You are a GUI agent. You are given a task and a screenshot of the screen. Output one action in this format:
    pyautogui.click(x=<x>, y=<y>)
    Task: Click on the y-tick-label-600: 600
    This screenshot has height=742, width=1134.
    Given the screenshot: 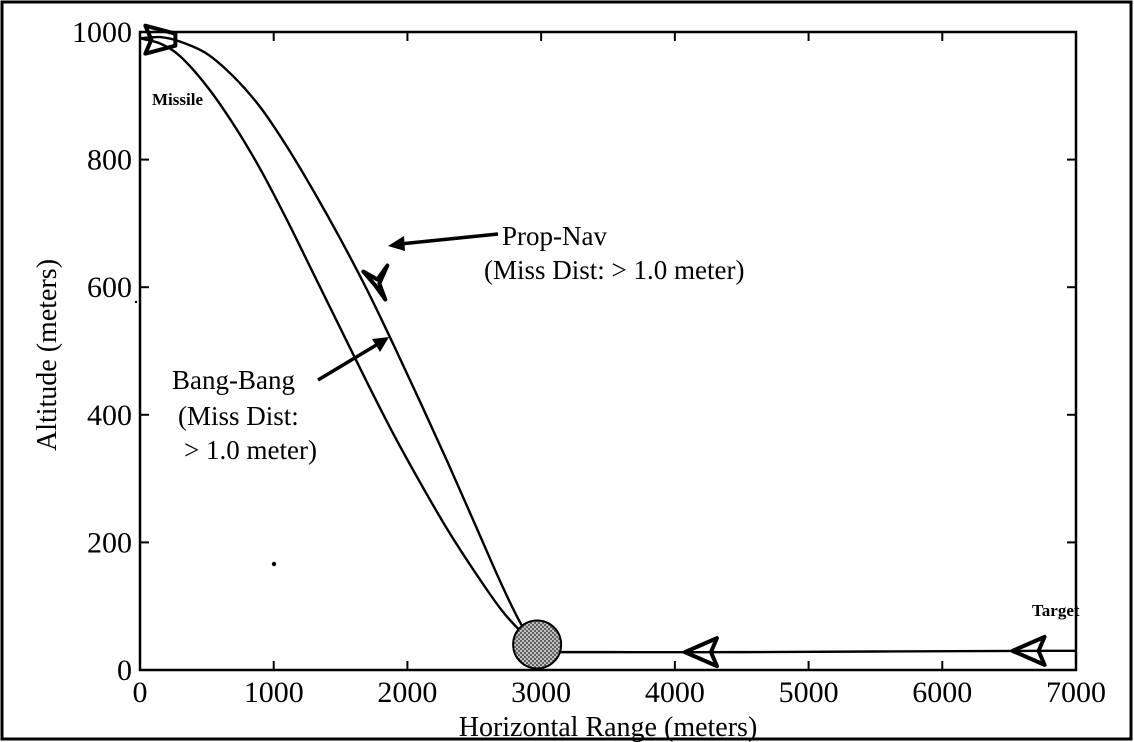 What is the action you would take?
    pyautogui.click(x=109, y=287)
    